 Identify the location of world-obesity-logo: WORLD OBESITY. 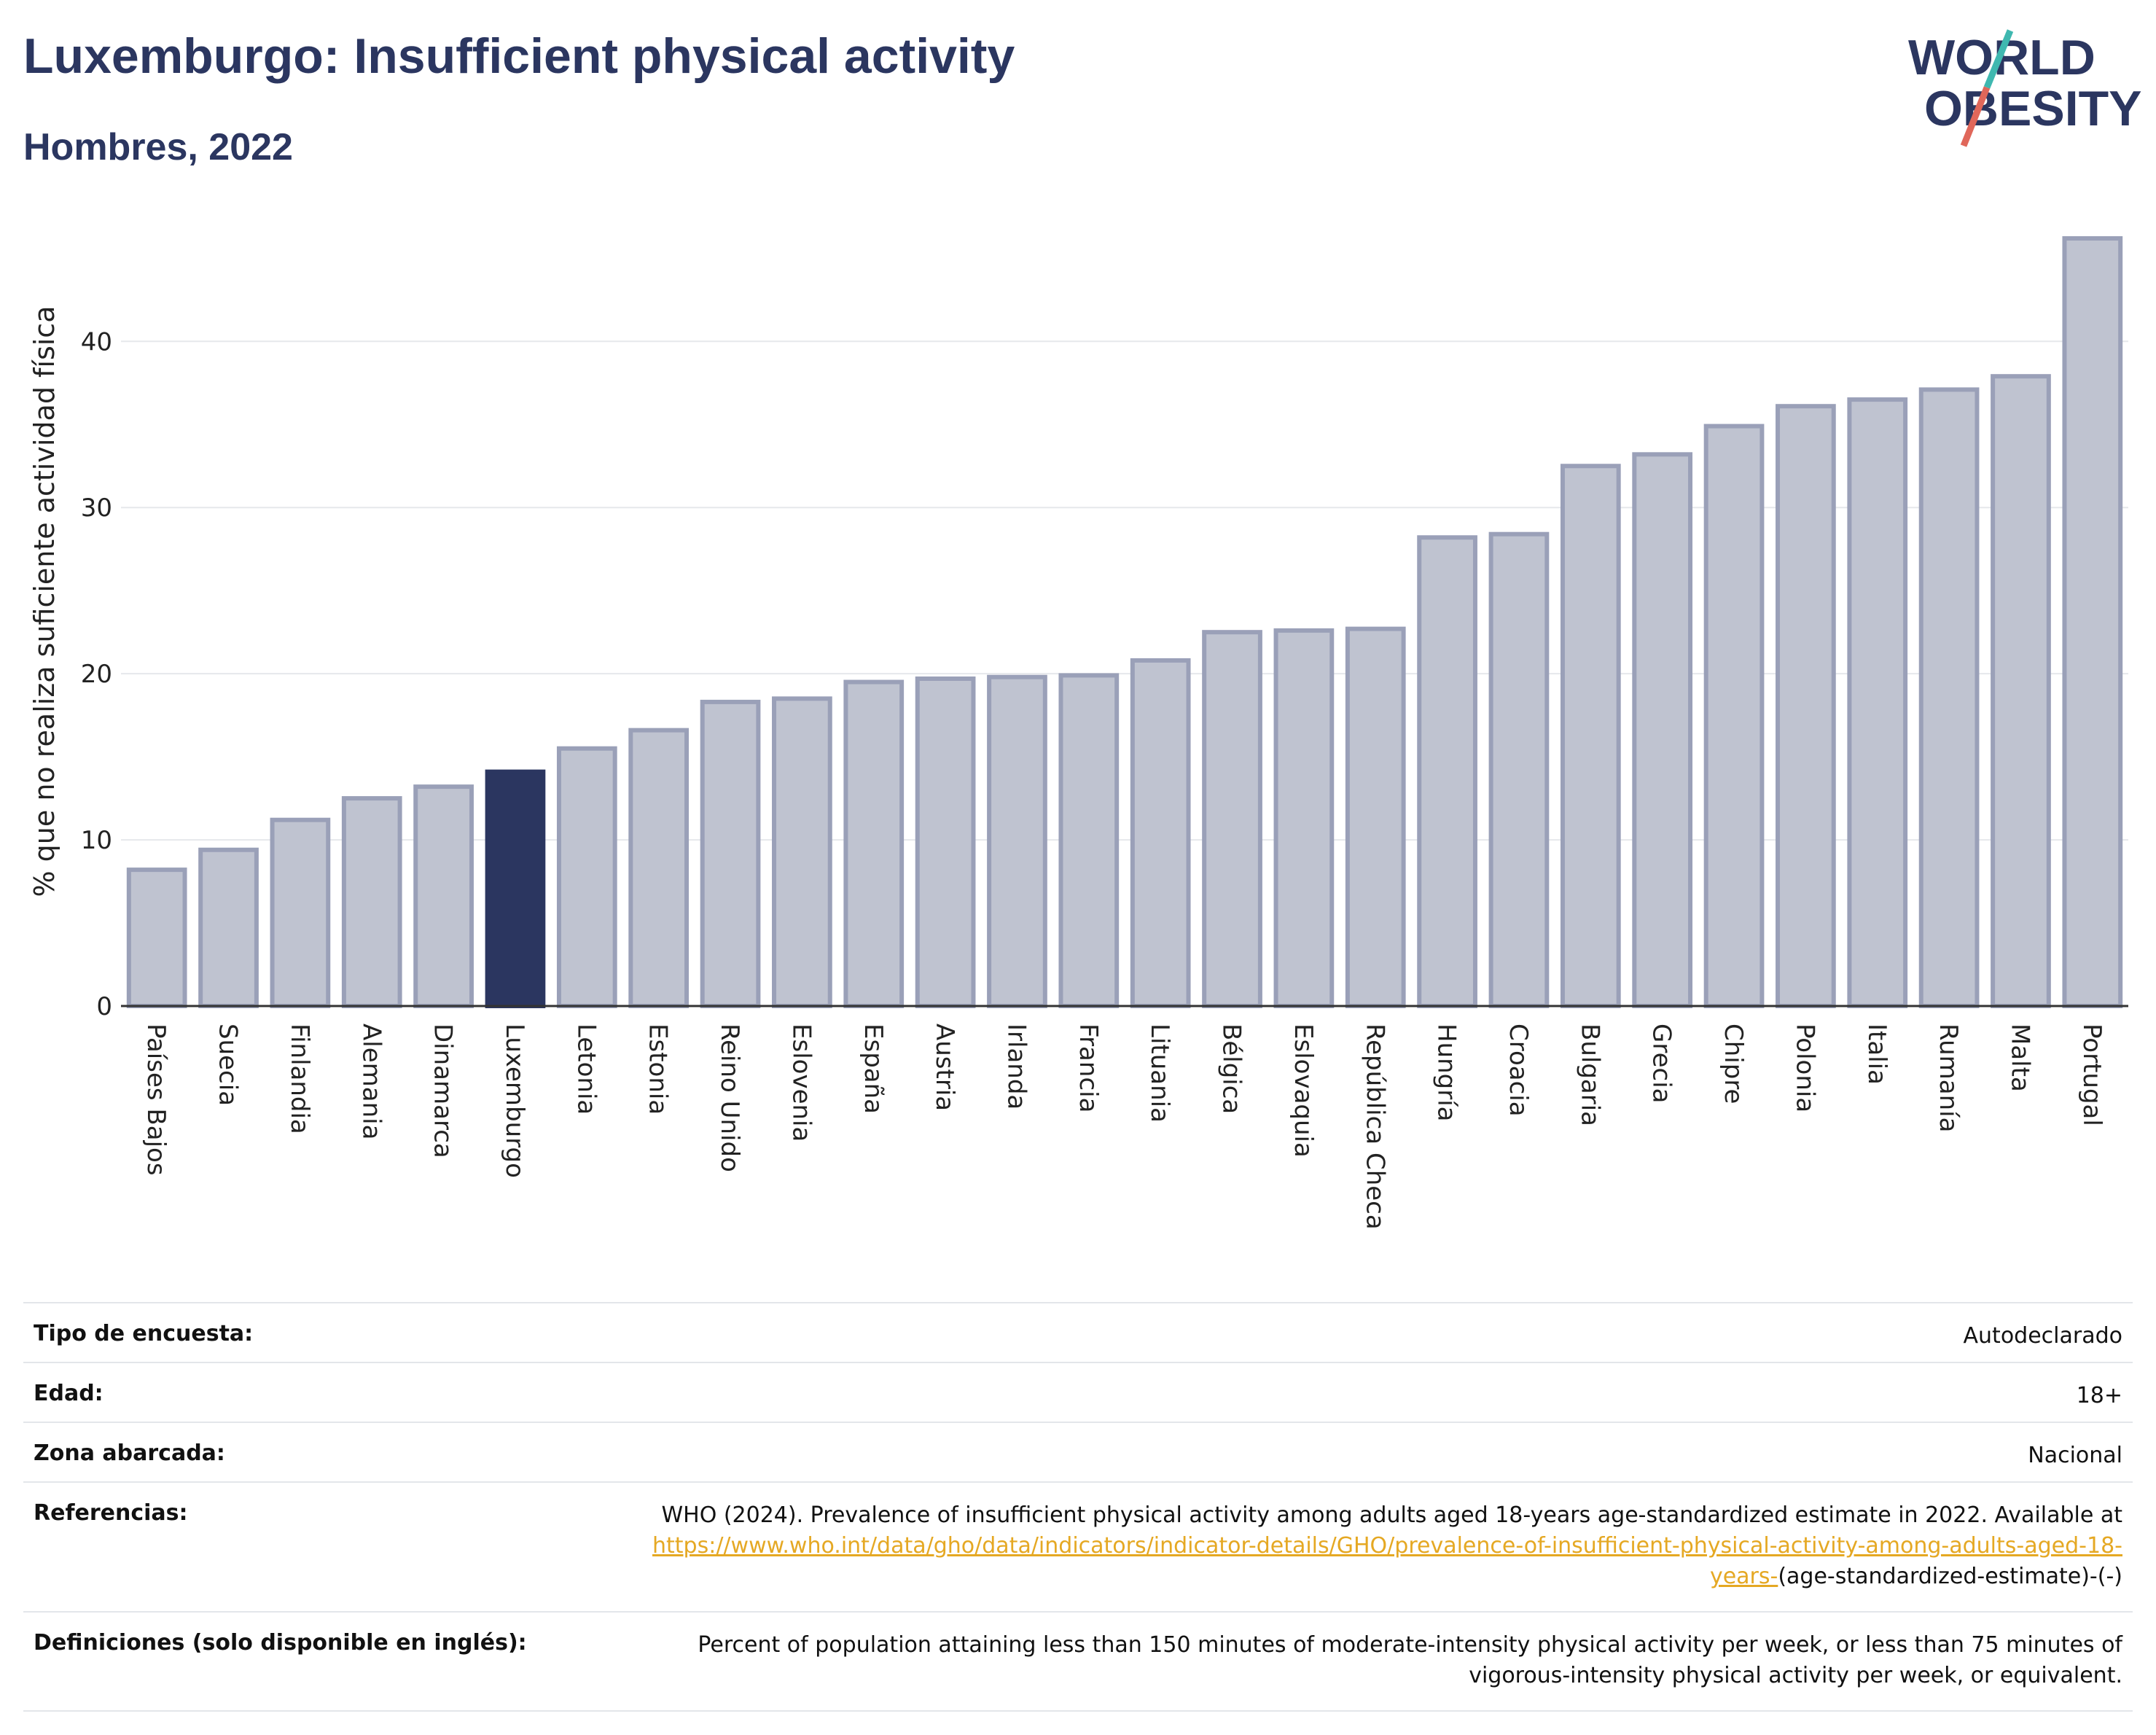
(2025, 88).